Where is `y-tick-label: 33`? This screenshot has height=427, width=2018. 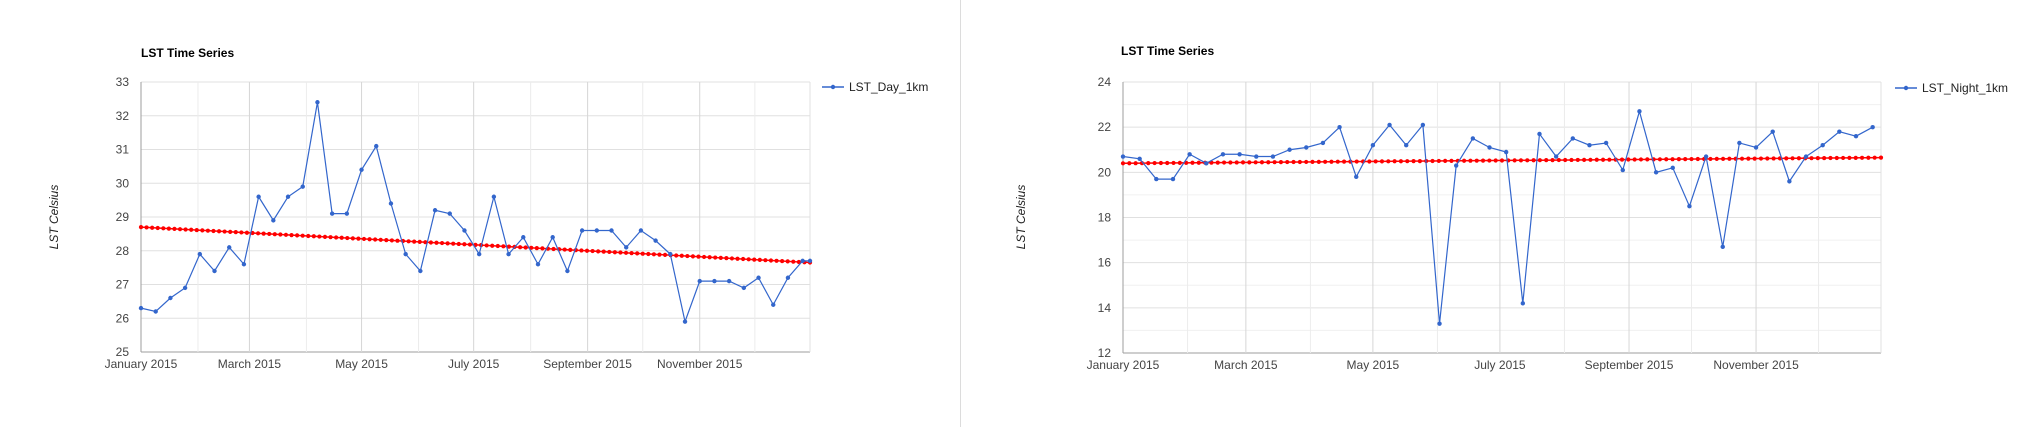
y-tick-label: 33 is located at coordinates (123, 82).